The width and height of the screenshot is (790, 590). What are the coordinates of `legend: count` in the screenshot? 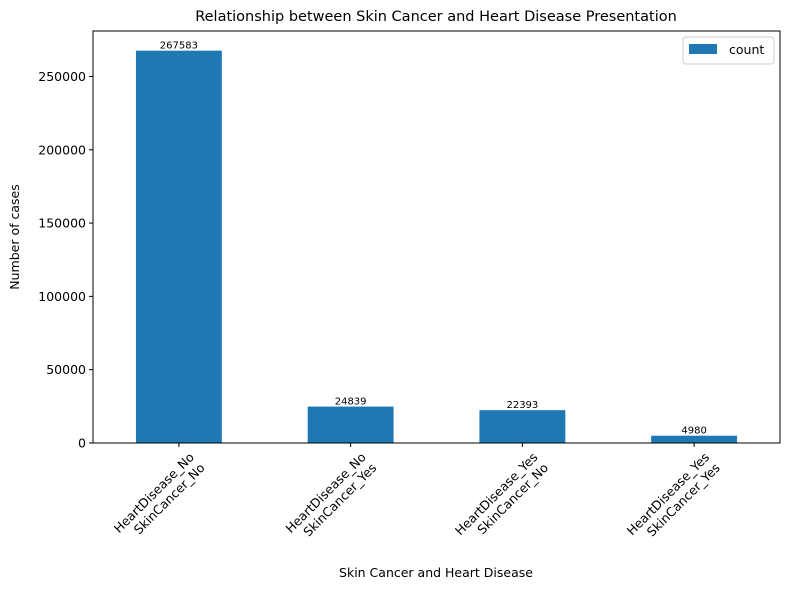 It's located at (728, 50).